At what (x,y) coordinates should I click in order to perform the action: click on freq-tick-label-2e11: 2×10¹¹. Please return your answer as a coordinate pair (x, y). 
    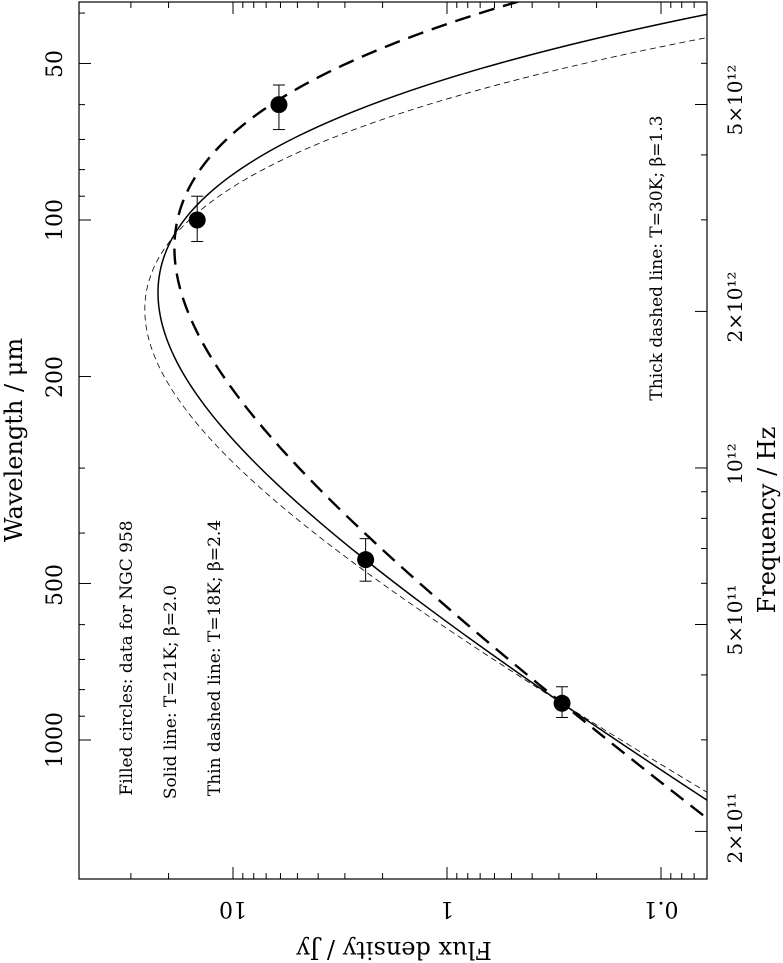
    Looking at the image, I should click on (735, 828).